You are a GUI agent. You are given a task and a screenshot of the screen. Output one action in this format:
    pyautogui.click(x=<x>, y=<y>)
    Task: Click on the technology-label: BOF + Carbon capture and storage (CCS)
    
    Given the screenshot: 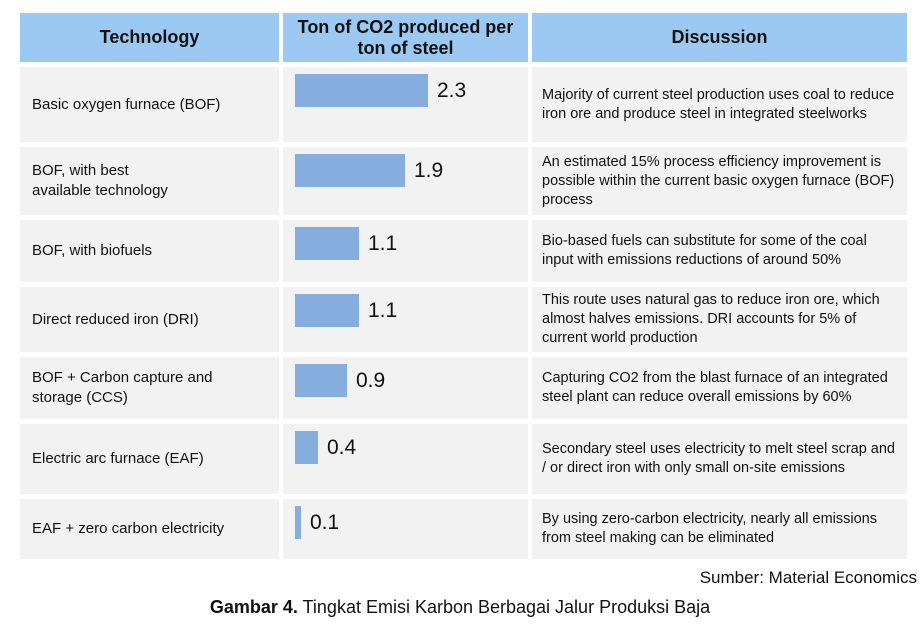 What is the action you would take?
    pyautogui.click(x=122, y=387)
    